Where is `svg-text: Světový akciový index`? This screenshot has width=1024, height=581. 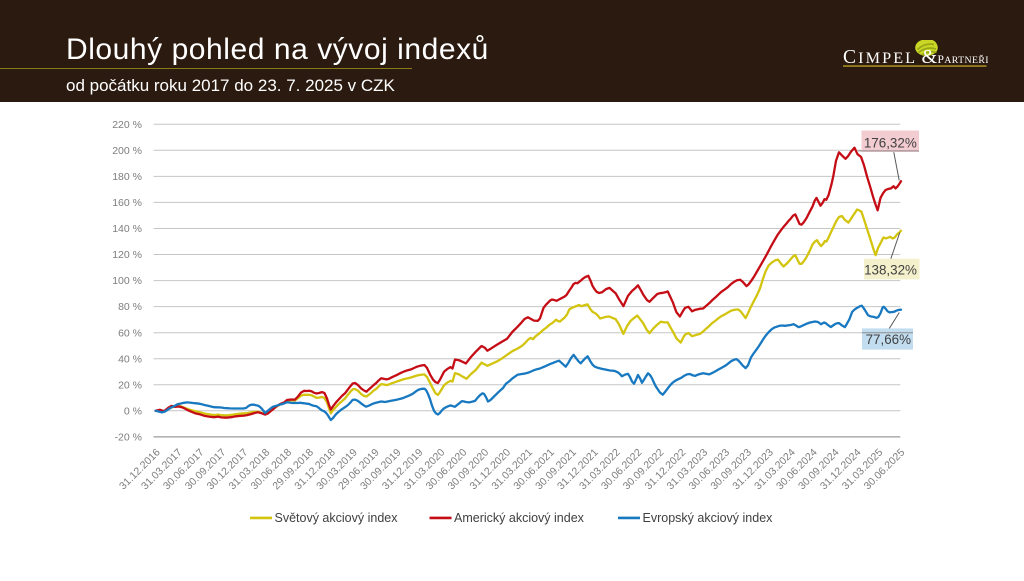
svg-text: Světový akciový index is located at coordinates (337, 518).